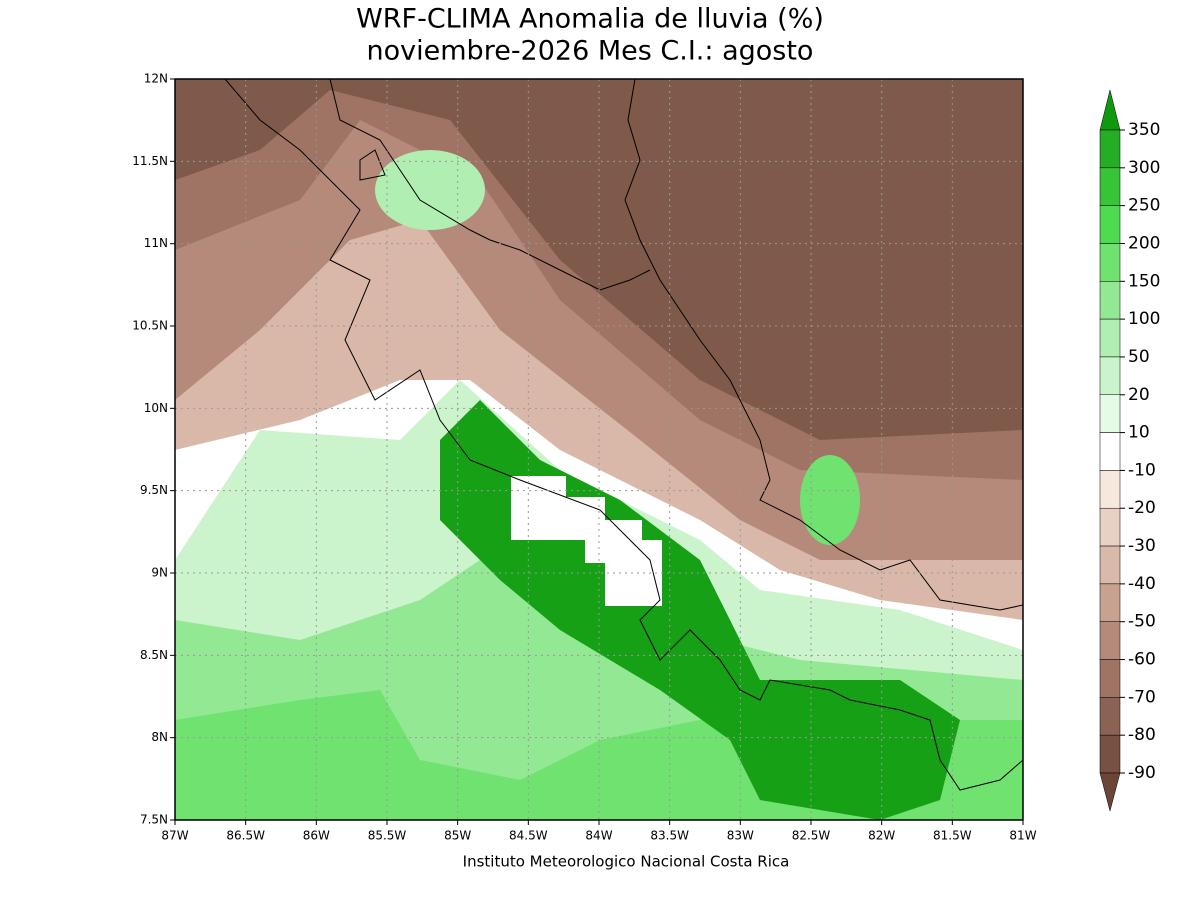  Describe the element at coordinates (590, 19) in the screenshot. I see `title: WRF-CLIMA Anomalia de lluvia (%)` at that location.